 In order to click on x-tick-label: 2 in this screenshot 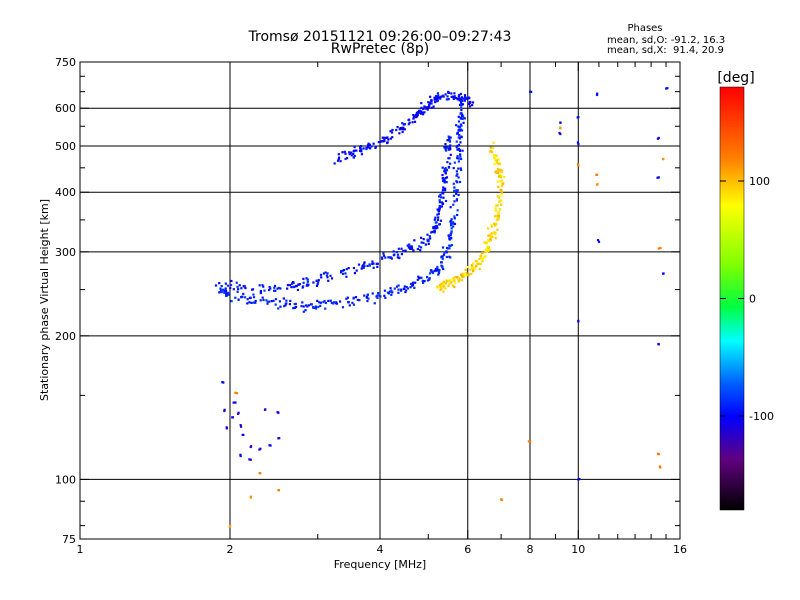, I will do `click(230, 549)`.